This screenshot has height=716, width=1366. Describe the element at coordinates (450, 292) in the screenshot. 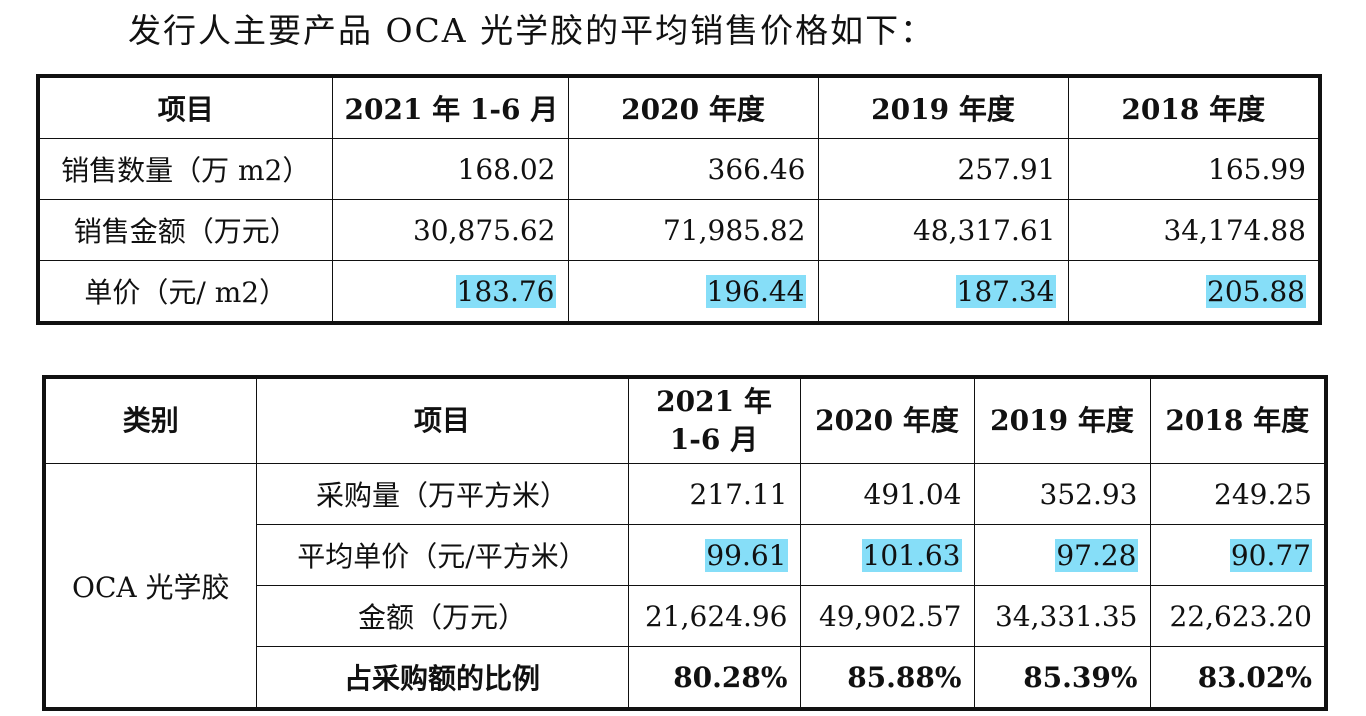

I see `table-cell: 183.76` at that location.